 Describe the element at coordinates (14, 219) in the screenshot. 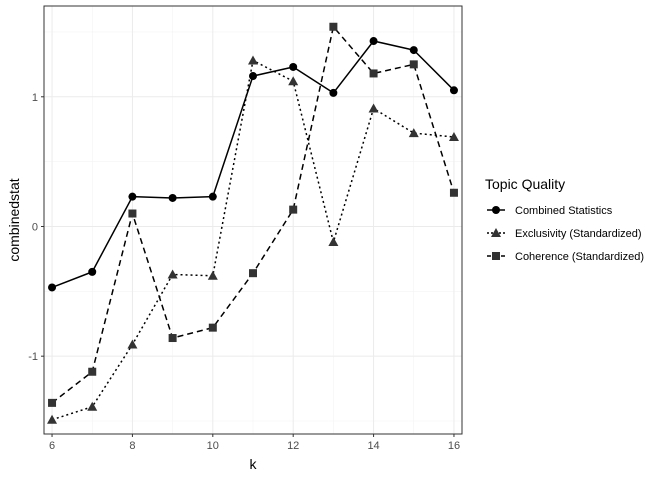

I see `y-axis-title: combinedstat` at that location.